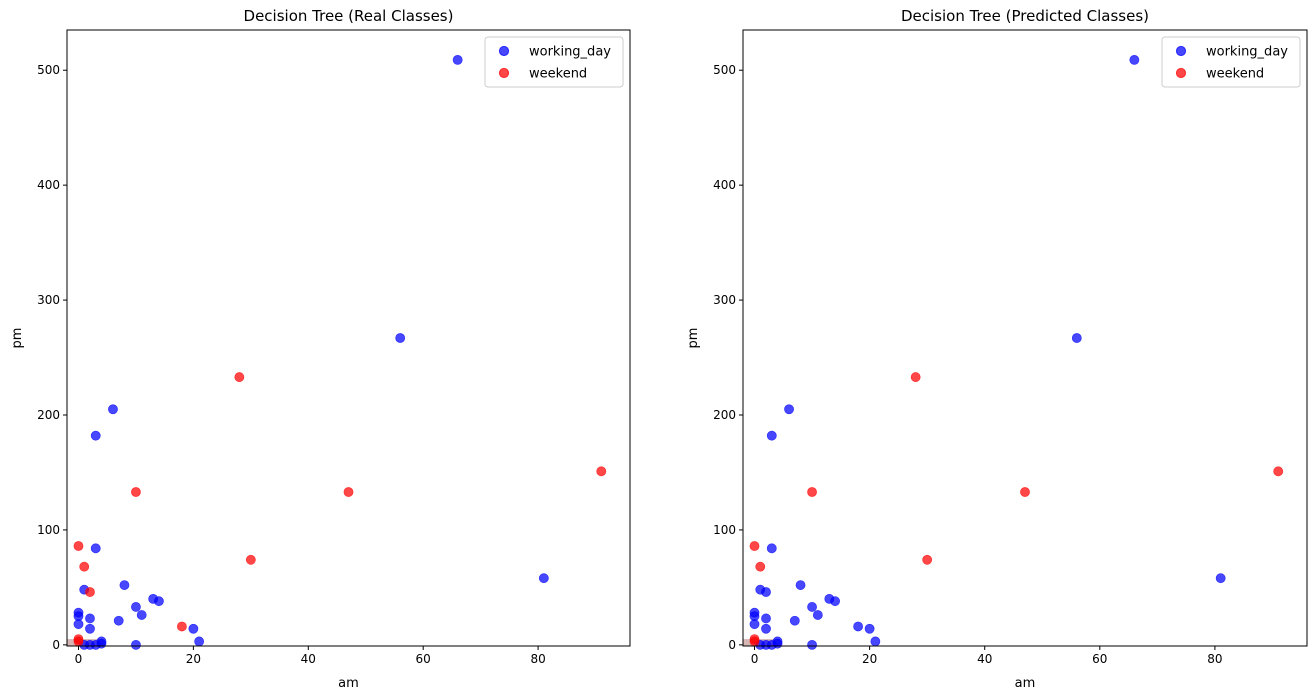  Describe the element at coordinates (349, 16) in the screenshot. I see `chart-title: Decision Tree (Real Classes)` at that location.